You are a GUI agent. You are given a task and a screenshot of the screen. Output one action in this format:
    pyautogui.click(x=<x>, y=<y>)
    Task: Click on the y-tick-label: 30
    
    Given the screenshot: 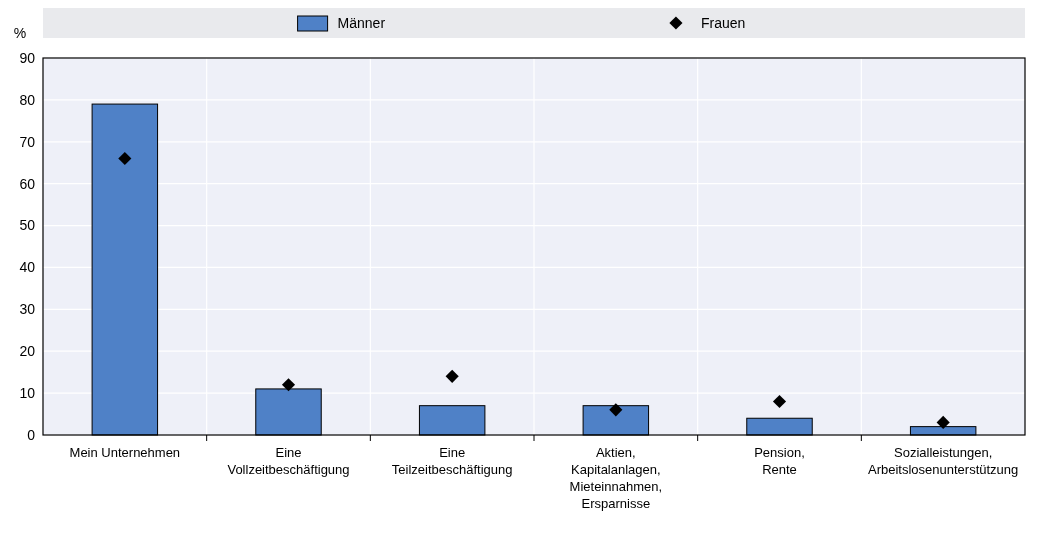 What is the action you would take?
    pyautogui.click(x=27, y=309)
    